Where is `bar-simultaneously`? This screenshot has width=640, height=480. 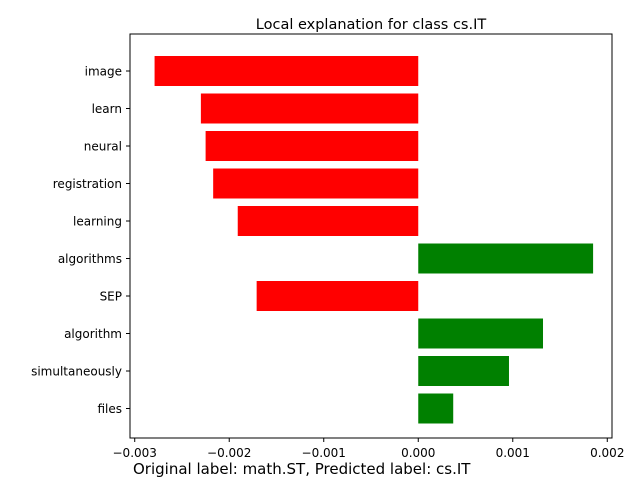 bar-simultaneously is located at coordinates (463, 371).